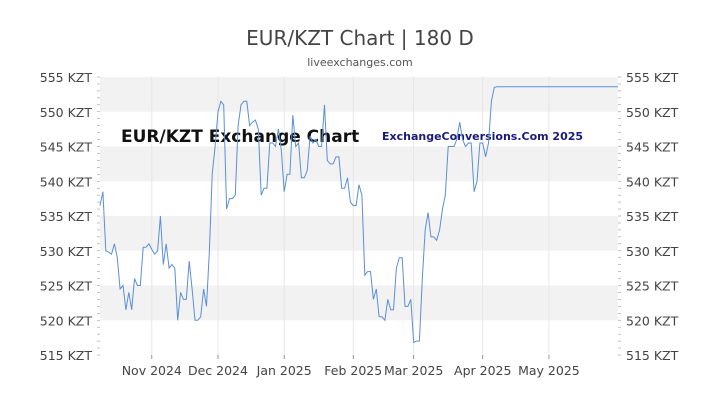 This screenshot has width=720, height=405. What do you see at coordinates (66, 286) in the screenshot?
I see `y-tick-label-left: 525 KZT` at bounding box center [66, 286].